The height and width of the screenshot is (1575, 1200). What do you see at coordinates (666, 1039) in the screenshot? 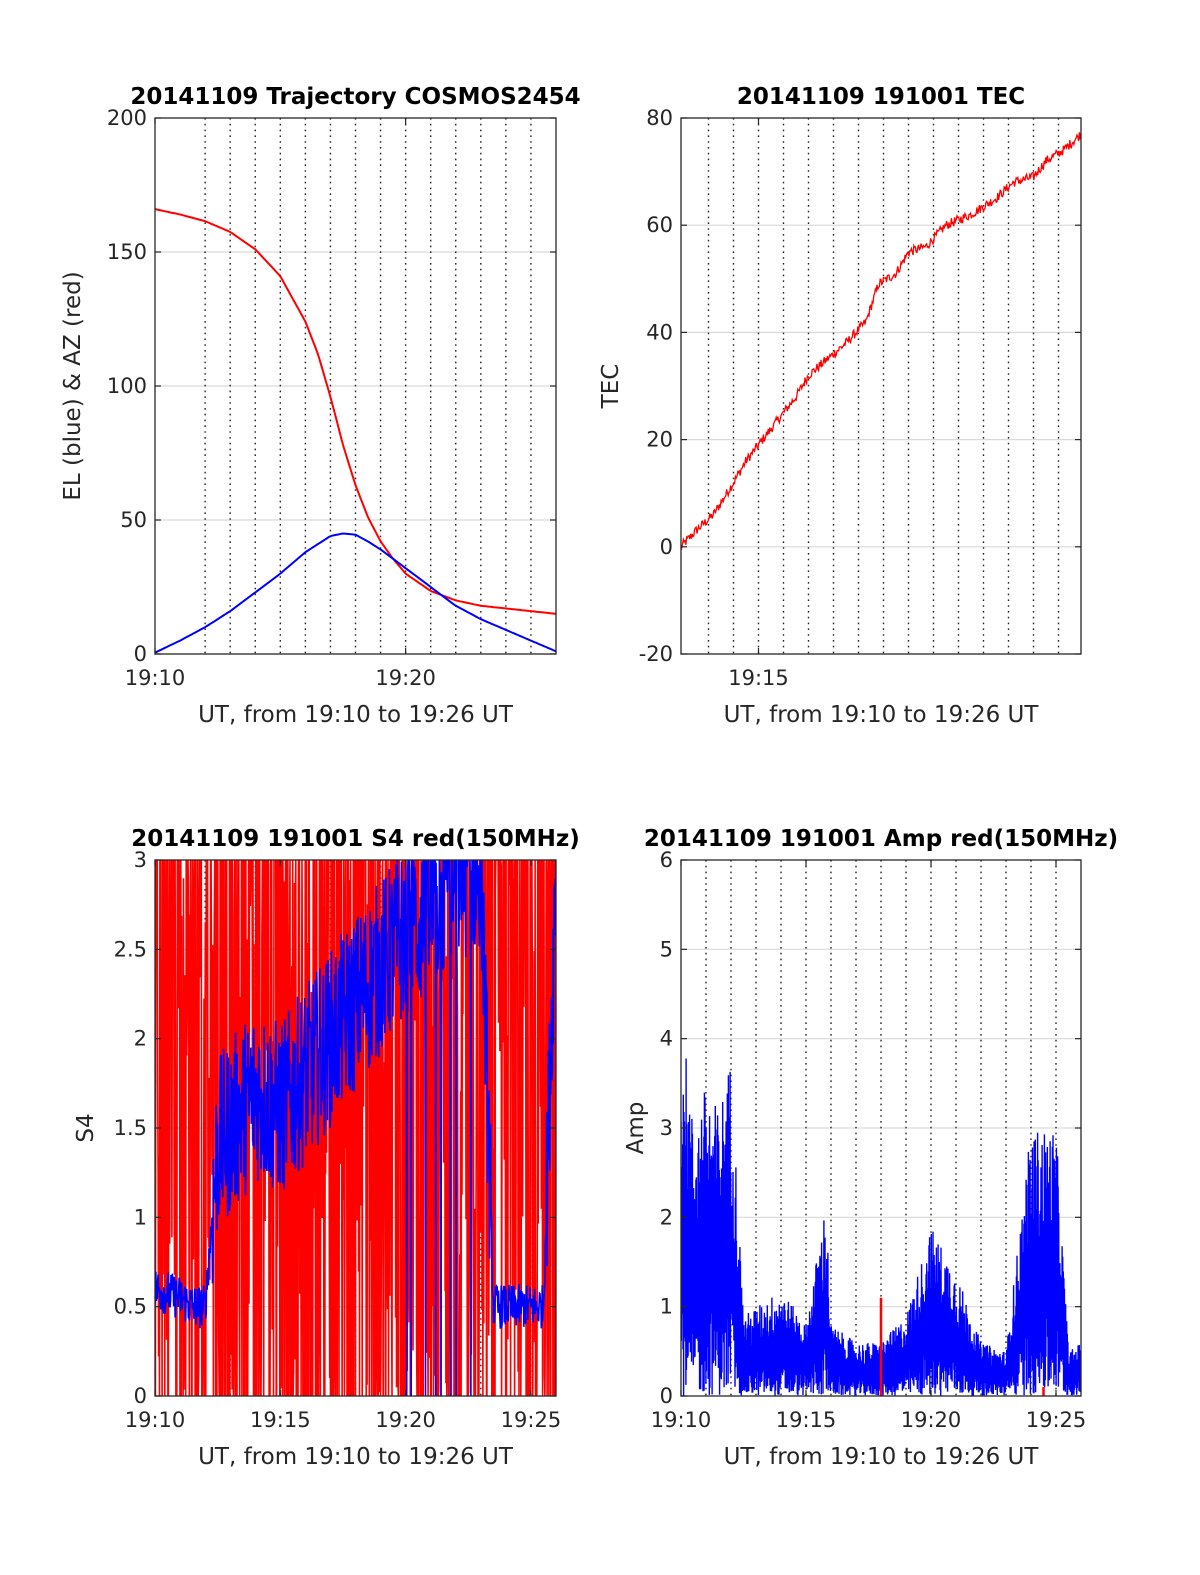
I see `y-tick-label: 4` at bounding box center [666, 1039].